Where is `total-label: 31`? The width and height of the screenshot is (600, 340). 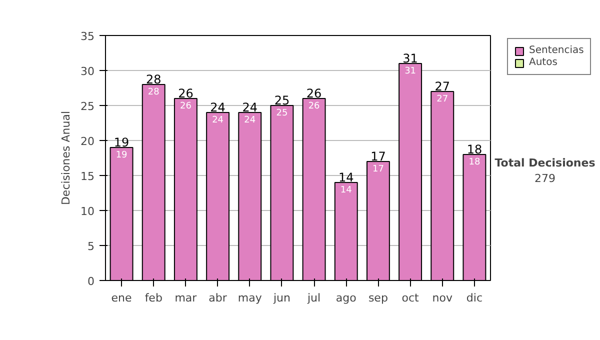
total-label: 31 is located at coordinates (410, 59).